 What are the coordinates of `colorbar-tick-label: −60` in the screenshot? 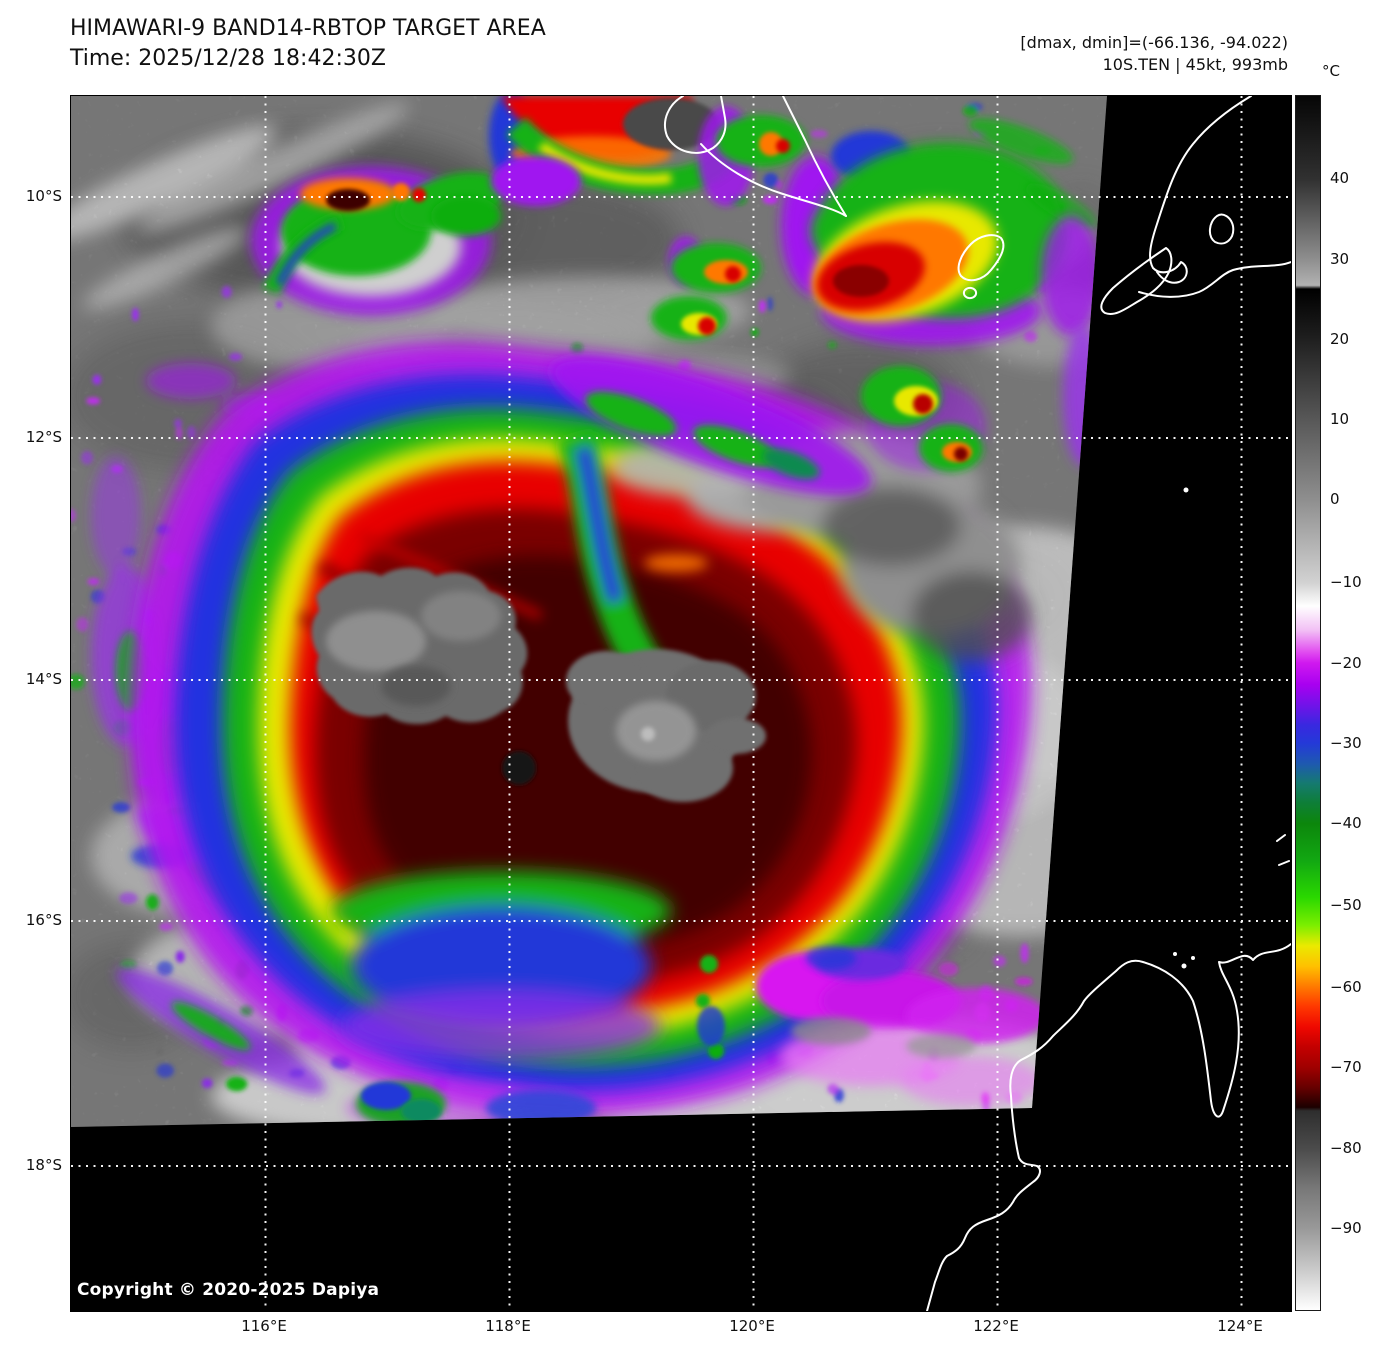 It's located at (1346, 987).